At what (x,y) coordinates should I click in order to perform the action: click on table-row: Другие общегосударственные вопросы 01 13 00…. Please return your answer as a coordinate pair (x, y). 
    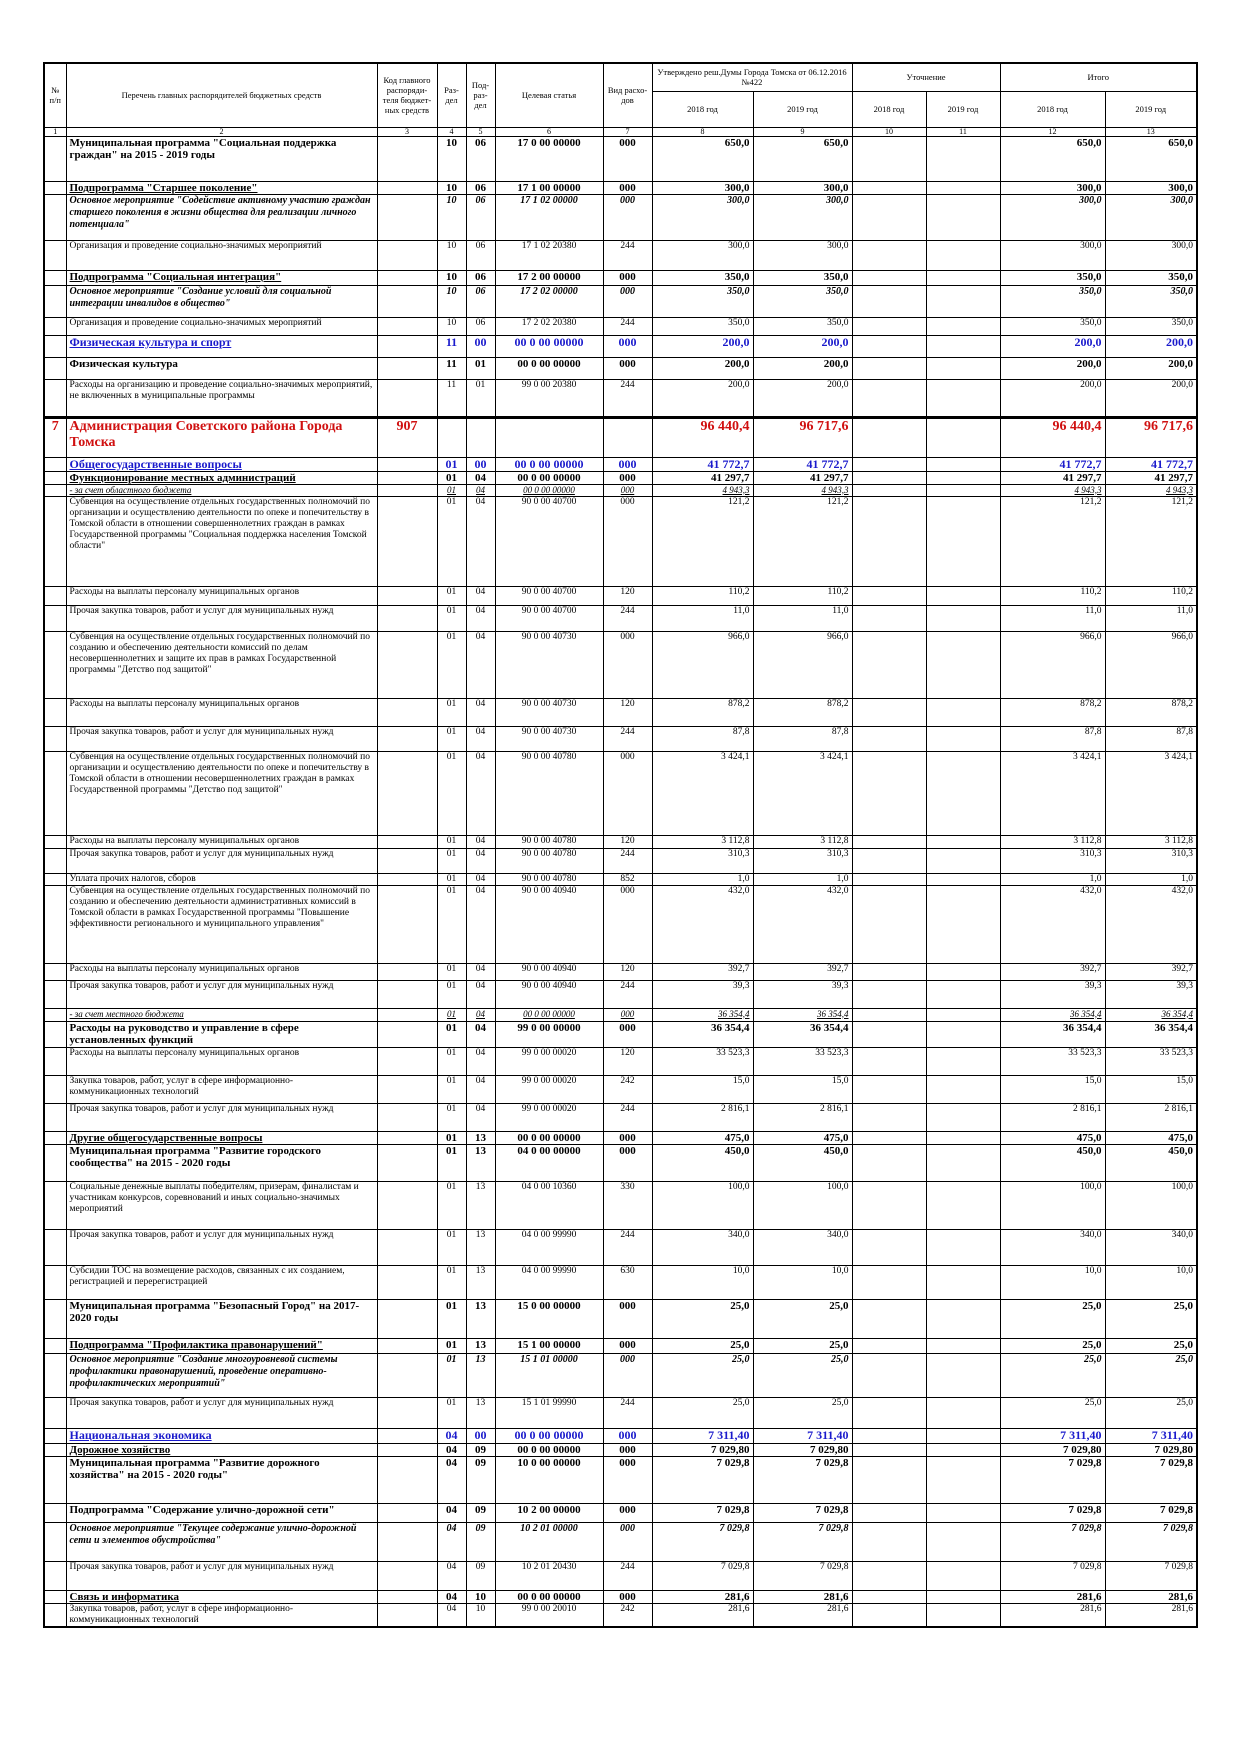
    Looking at the image, I should click on (620, 1137).